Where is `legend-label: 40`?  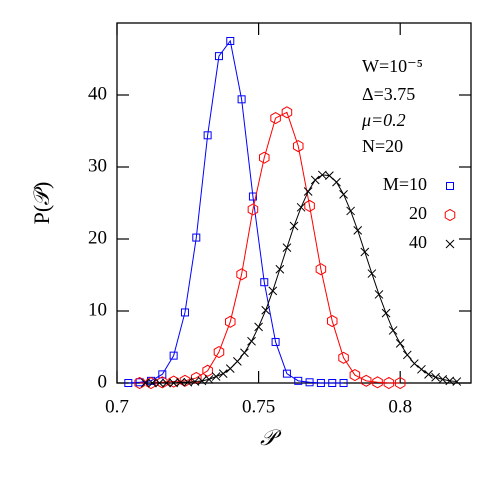
legend-label: 40 is located at coordinates (418, 242).